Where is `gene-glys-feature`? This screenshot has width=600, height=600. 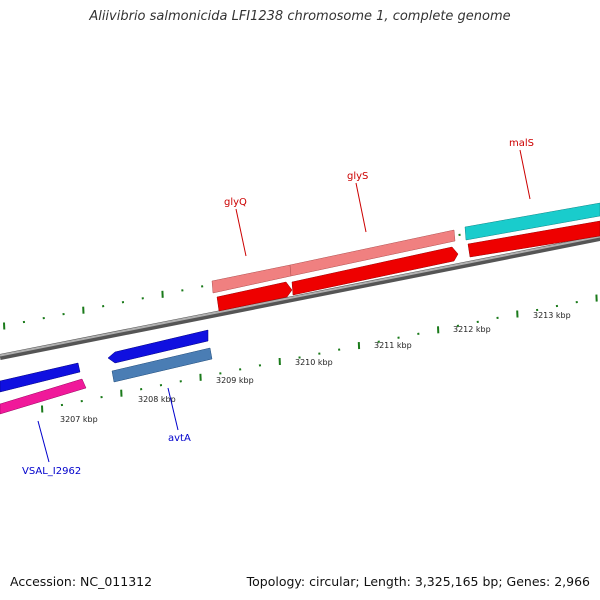
gene-glys-feature is located at coordinates (374, 262).